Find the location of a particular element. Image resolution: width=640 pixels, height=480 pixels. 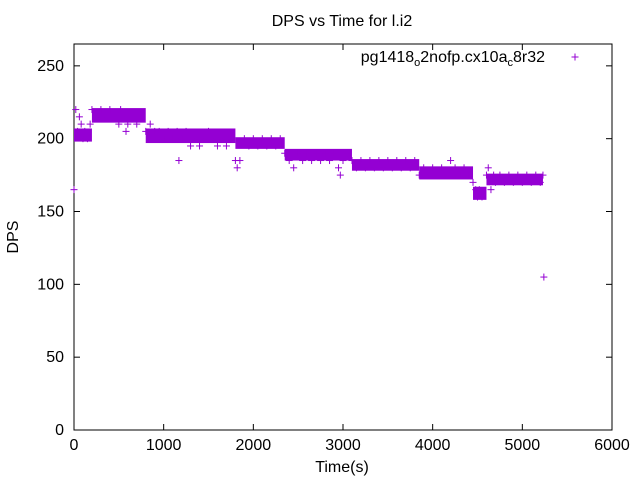

legend-label-sub1: o is located at coordinates (417, 63).